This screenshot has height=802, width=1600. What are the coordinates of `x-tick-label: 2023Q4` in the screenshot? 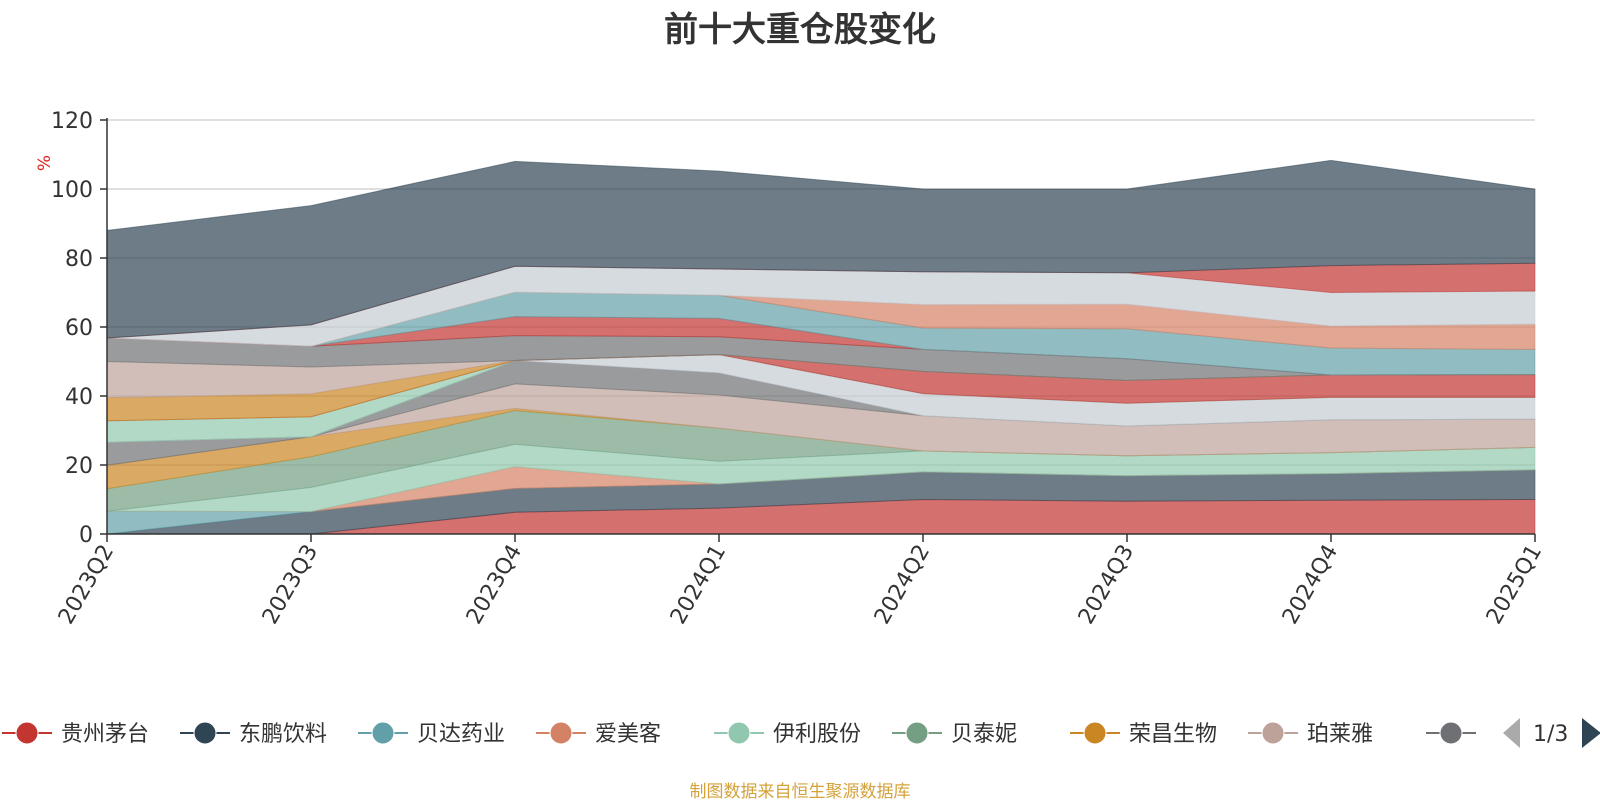 It's located at (494, 585).